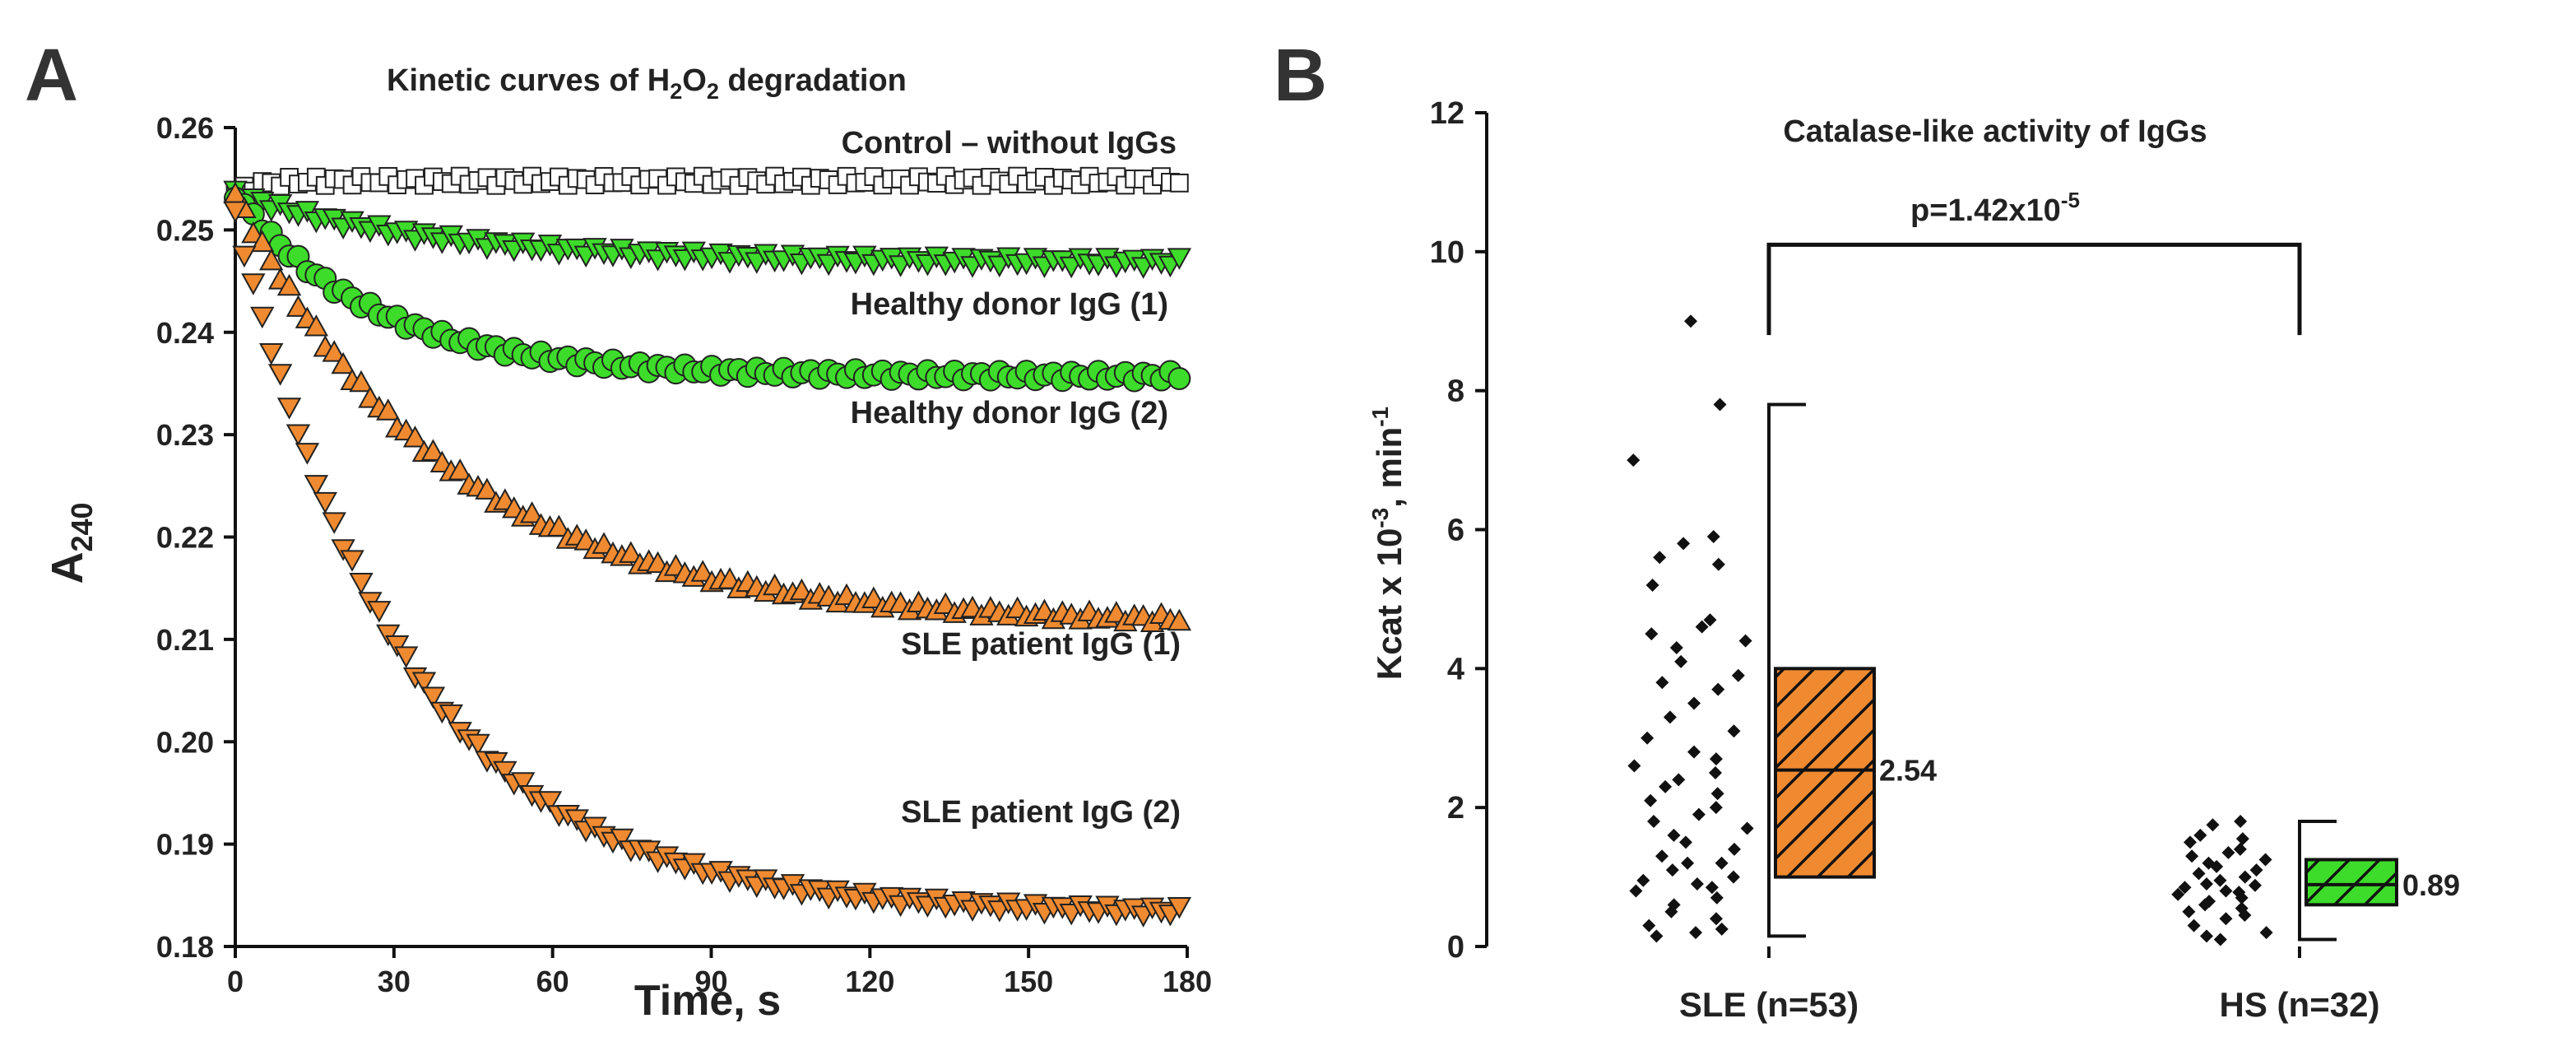 Image resolution: width=2576 pixels, height=1051 pixels. Describe the element at coordinates (1009, 143) in the screenshot. I see `series-label: Control – without IgGs` at that location.